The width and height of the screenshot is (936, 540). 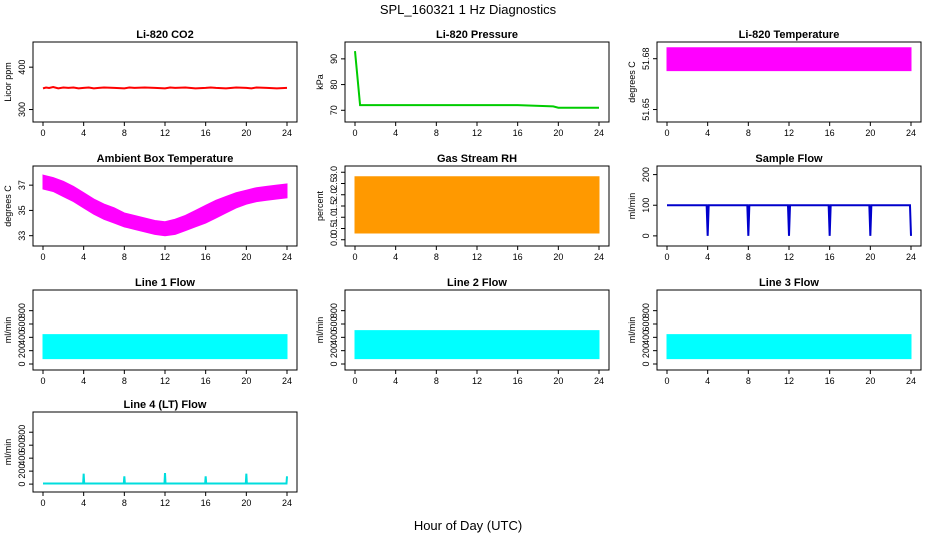 What do you see at coordinates (165, 159) in the screenshot?
I see `panel-title: Ambient Box Temperature` at bounding box center [165, 159].